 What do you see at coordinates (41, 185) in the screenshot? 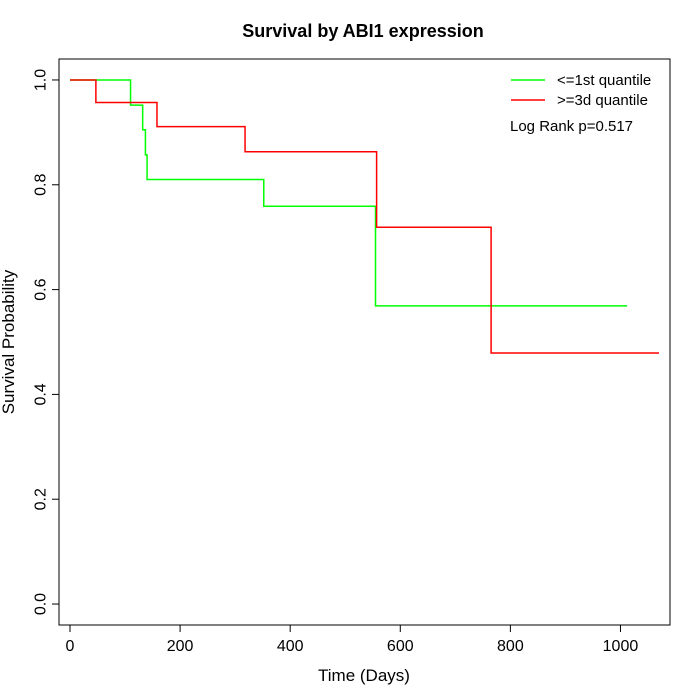
I see `y-tick-label: 0.8` at bounding box center [41, 185].